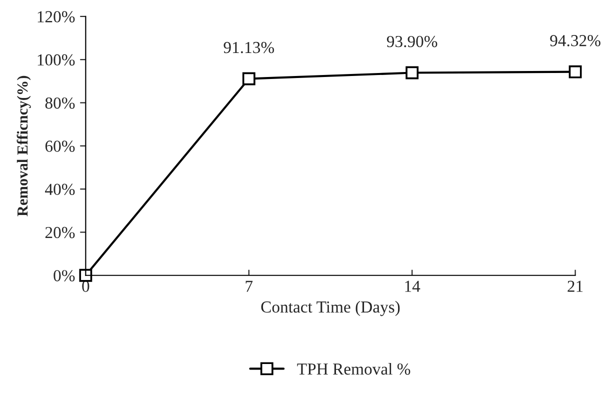 The image size is (612, 411). Describe the element at coordinates (60, 190) in the screenshot. I see `y-tick-label: 40%` at that location.